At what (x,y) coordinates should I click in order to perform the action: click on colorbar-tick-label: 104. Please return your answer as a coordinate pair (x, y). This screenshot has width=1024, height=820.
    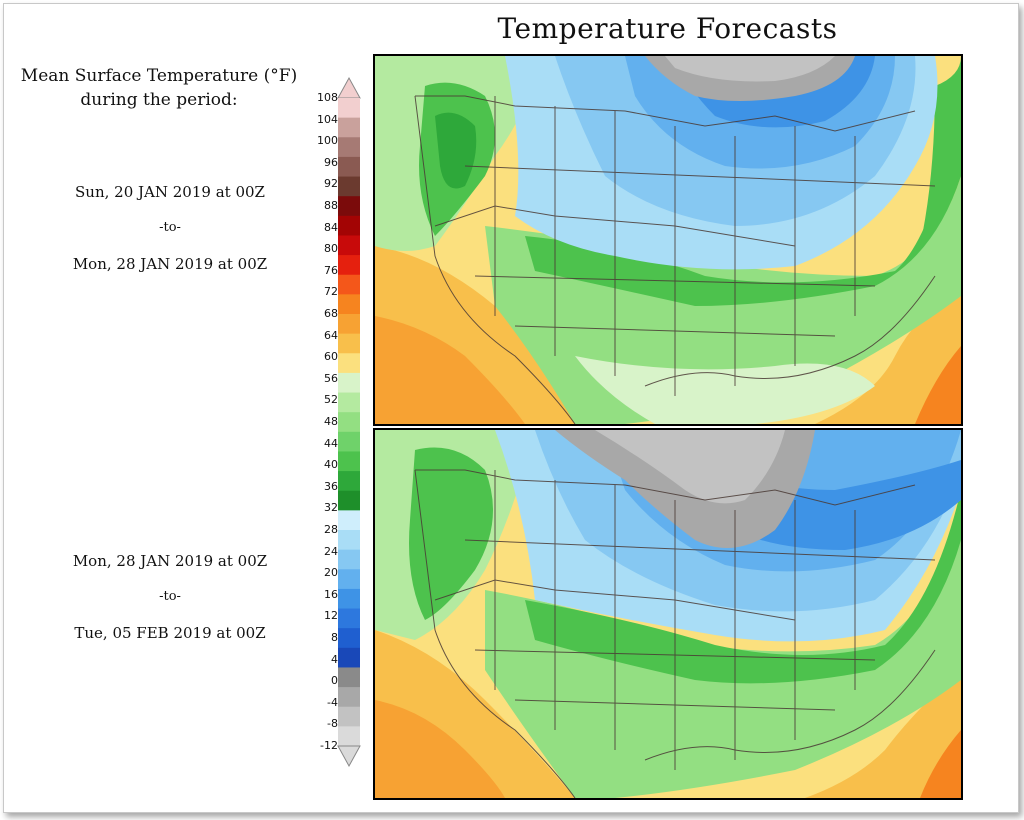
    Looking at the image, I should click on (327, 119).